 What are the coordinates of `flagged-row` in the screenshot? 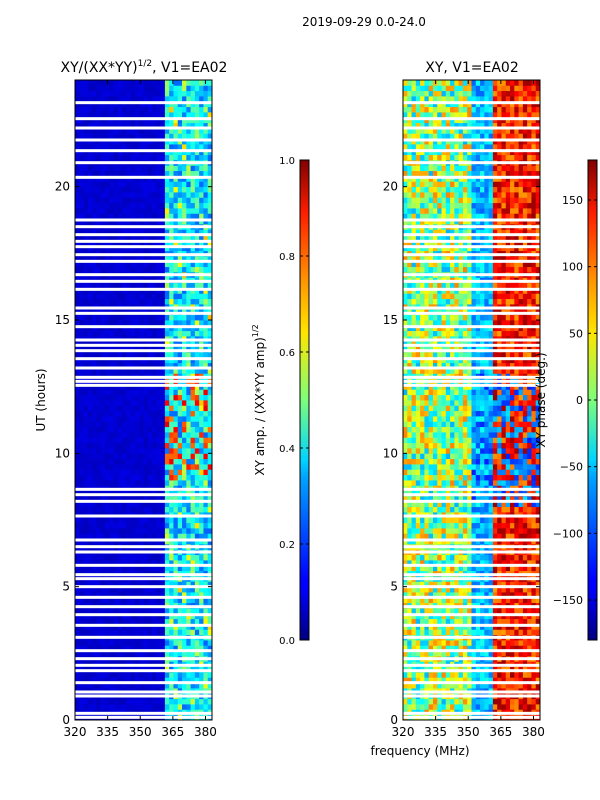 It's located at (143, 579).